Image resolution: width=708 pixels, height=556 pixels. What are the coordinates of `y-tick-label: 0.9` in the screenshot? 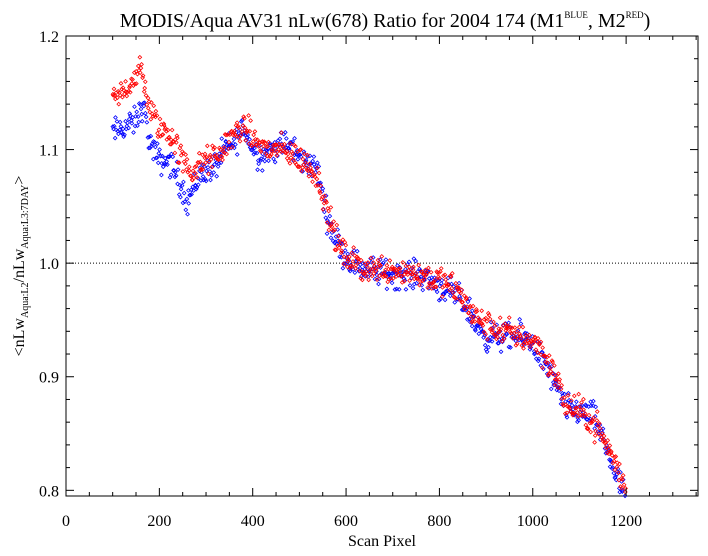 It's located at (49, 378).